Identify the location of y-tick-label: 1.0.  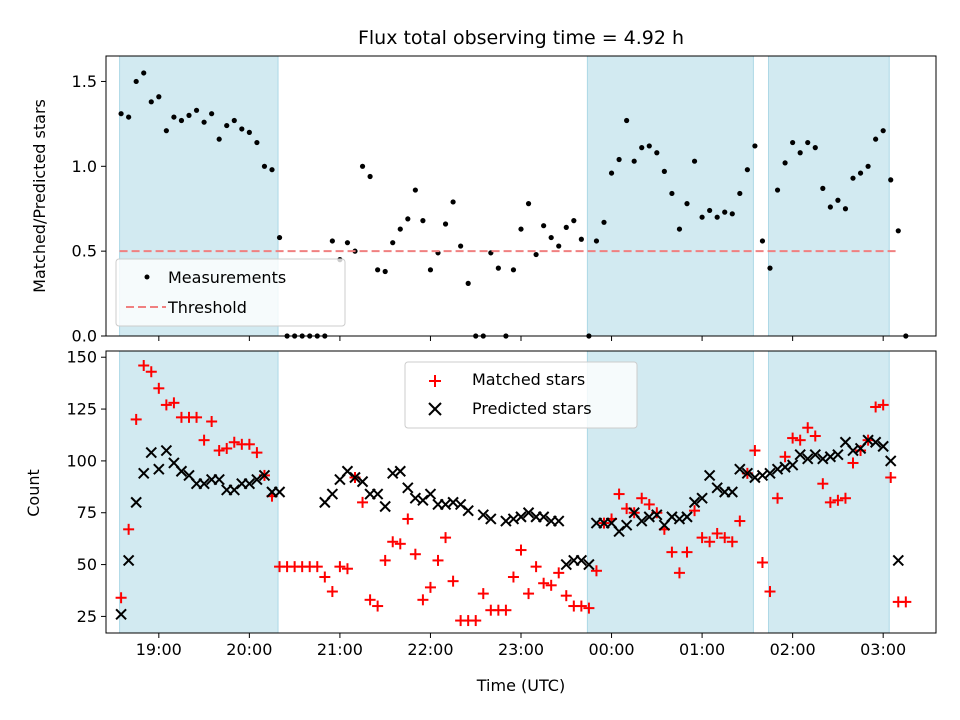
(84, 166).